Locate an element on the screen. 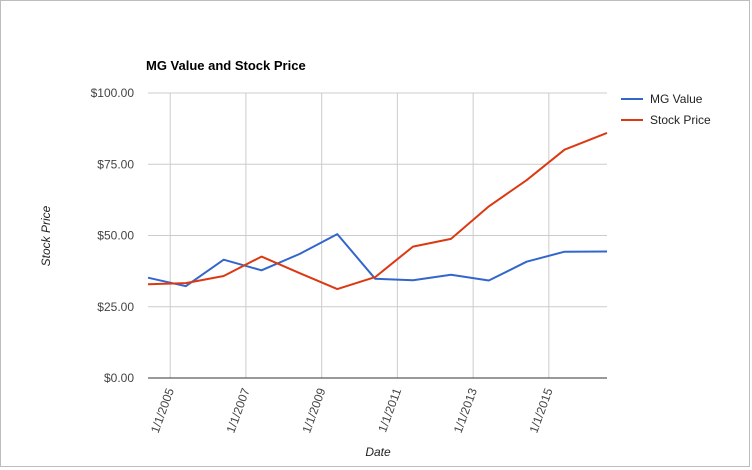 Image resolution: width=752 pixels, height=470 pixels. y-tick-label: $100.00 is located at coordinates (113, 93).